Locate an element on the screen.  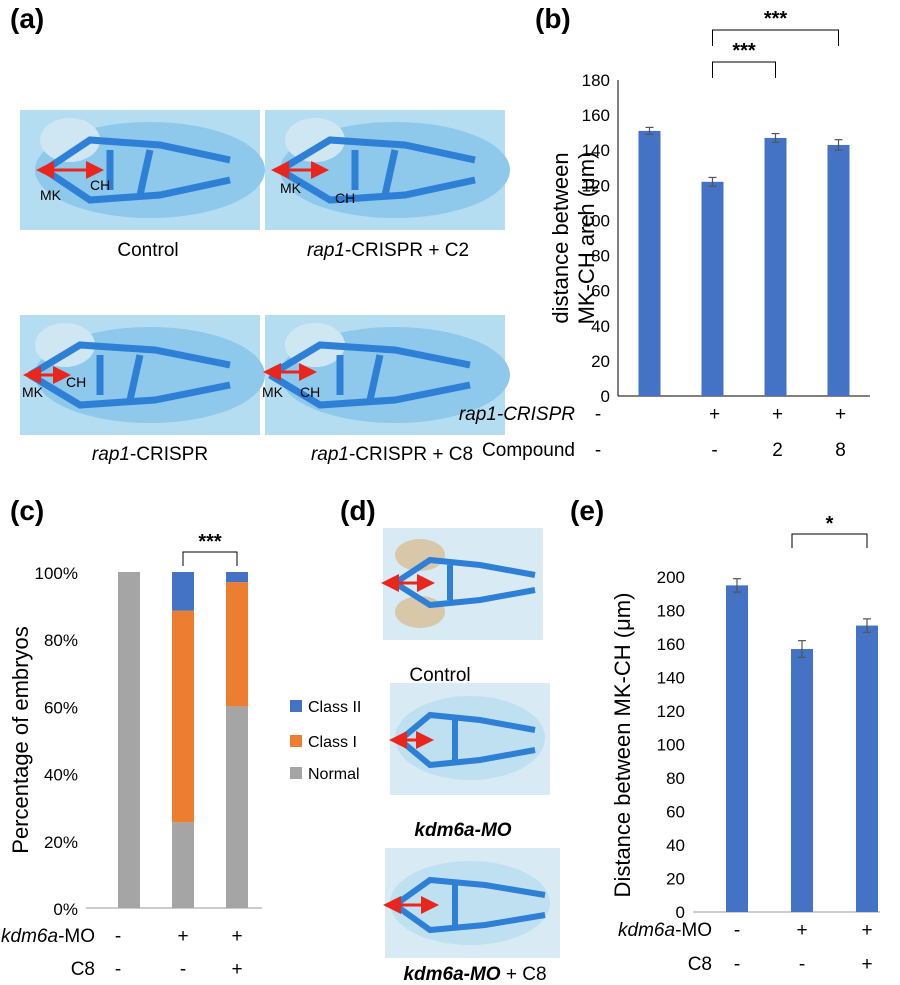
legend-label-class1: Class I is located at coordinates (332, 742).